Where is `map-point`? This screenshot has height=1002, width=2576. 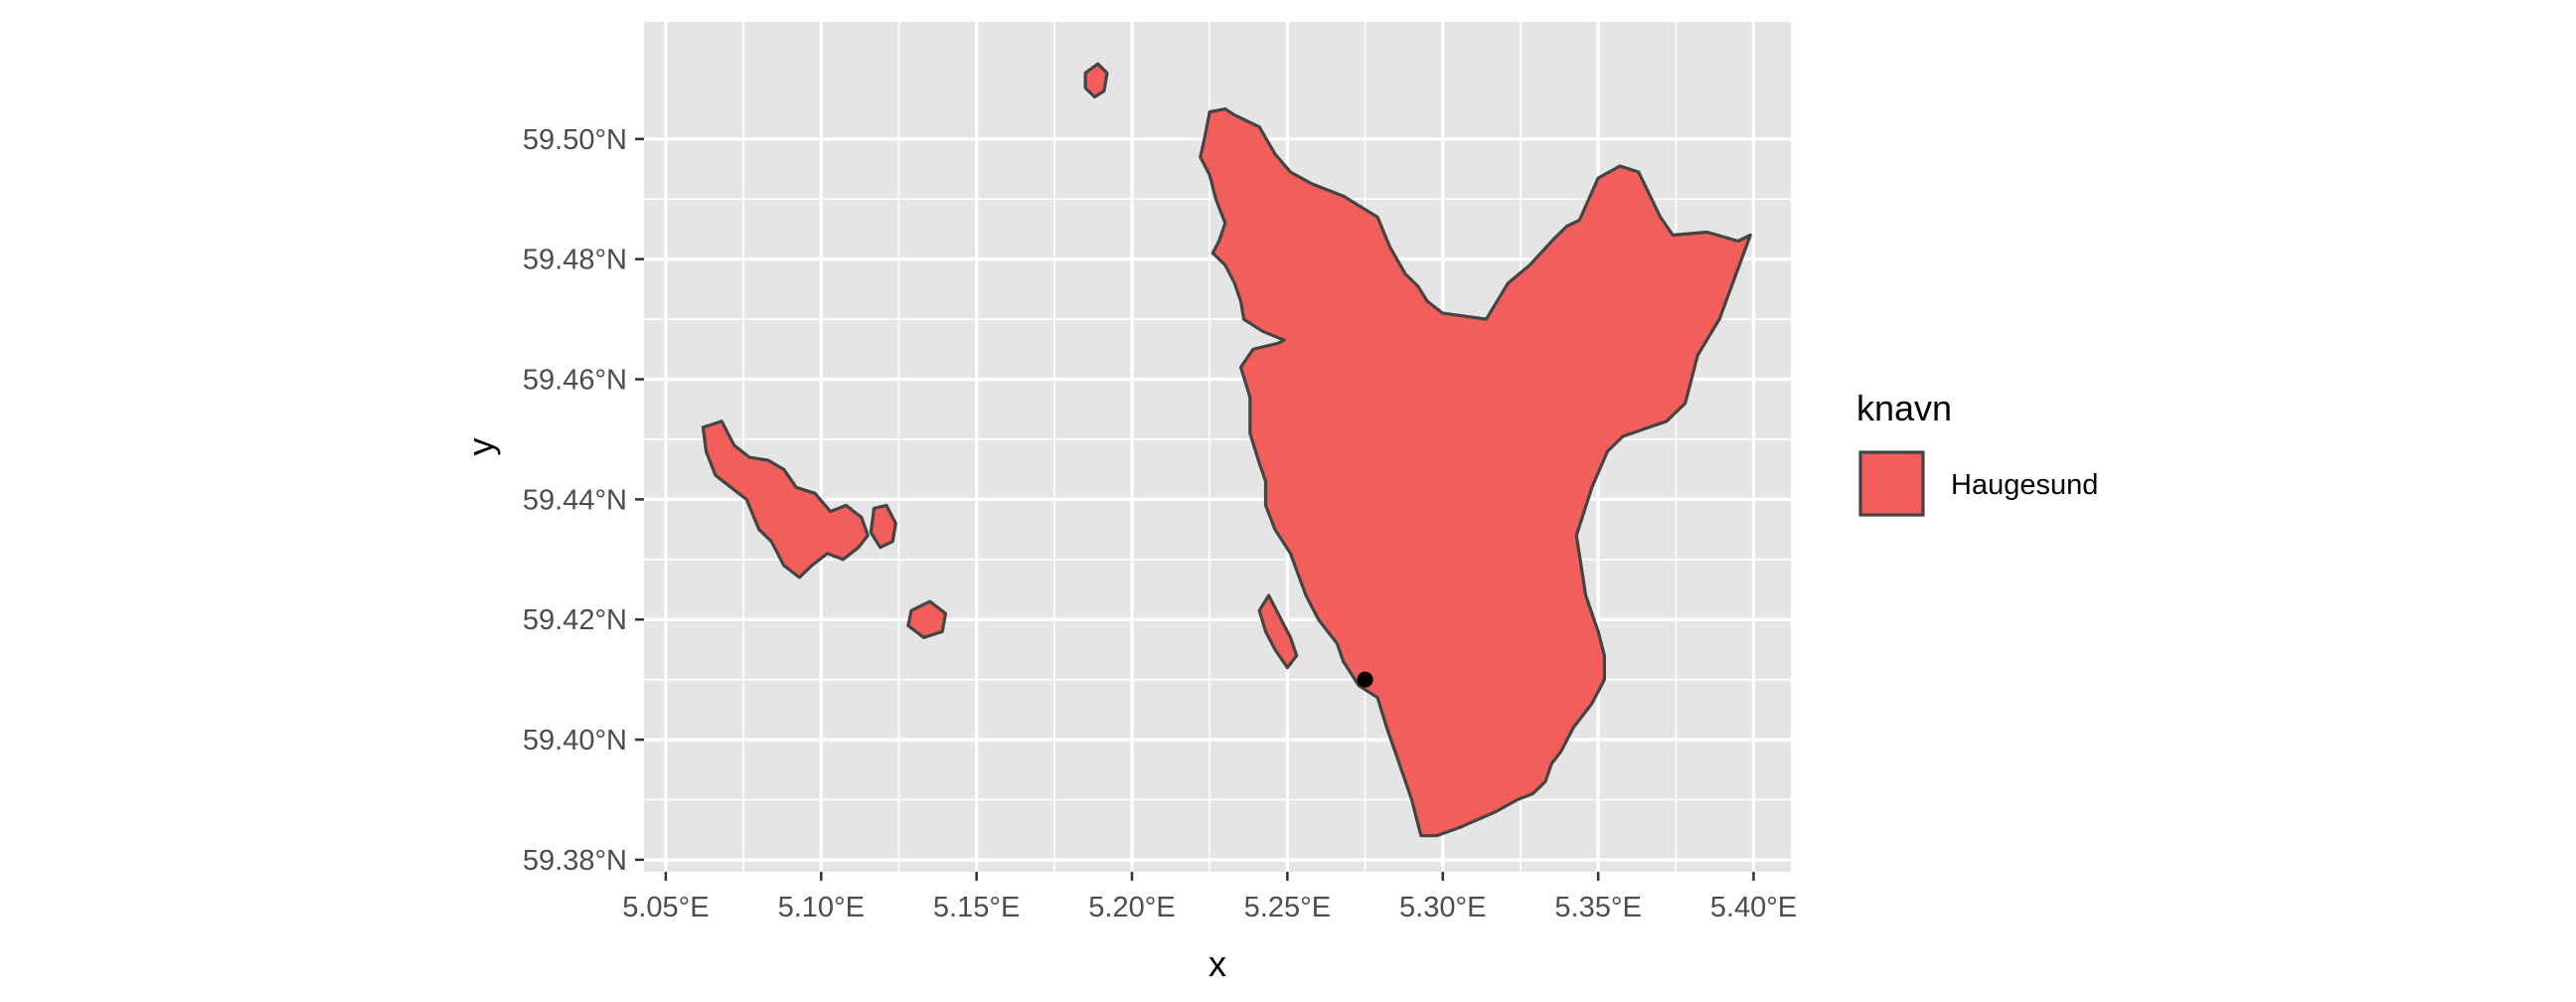
map-point is located at coordinates (1365, 679).